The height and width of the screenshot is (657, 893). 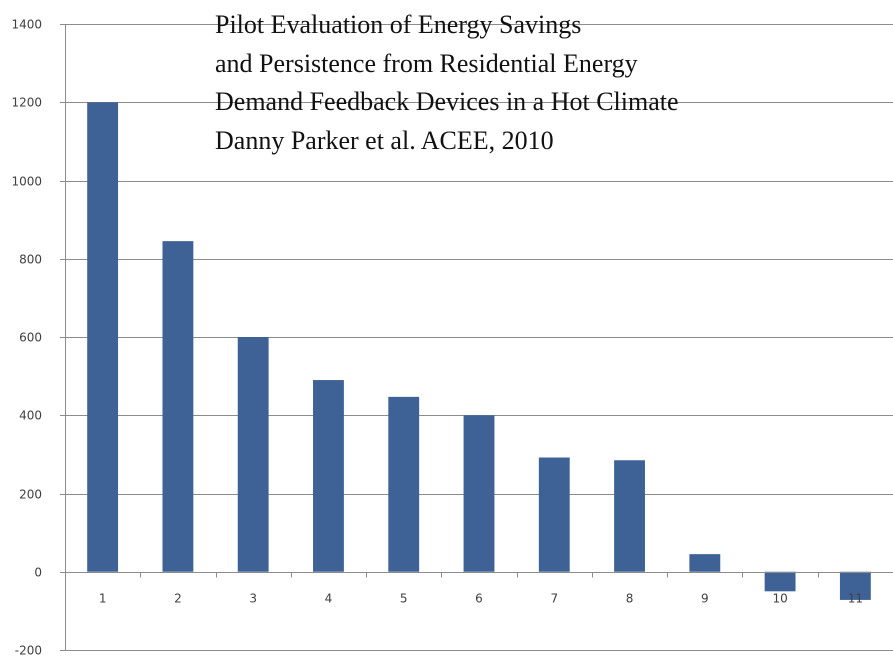 What do you see at coordinates (705, 599) in the screenshot?
I see `x-tick-label: 9` at bounding box center [705, 599].